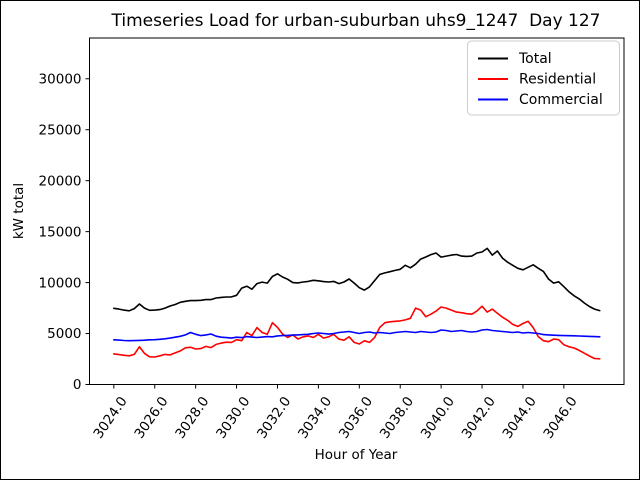  I want to click on y-tick-label: 30000, so click(60, 79).